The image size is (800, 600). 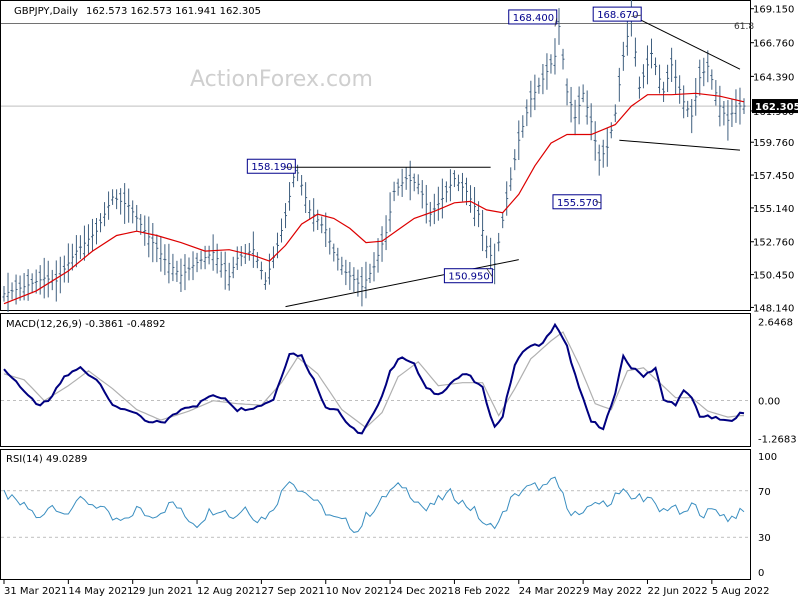 I want to click on rsi-title: RSI(14) 49.0289, so click(x=46, y=459).